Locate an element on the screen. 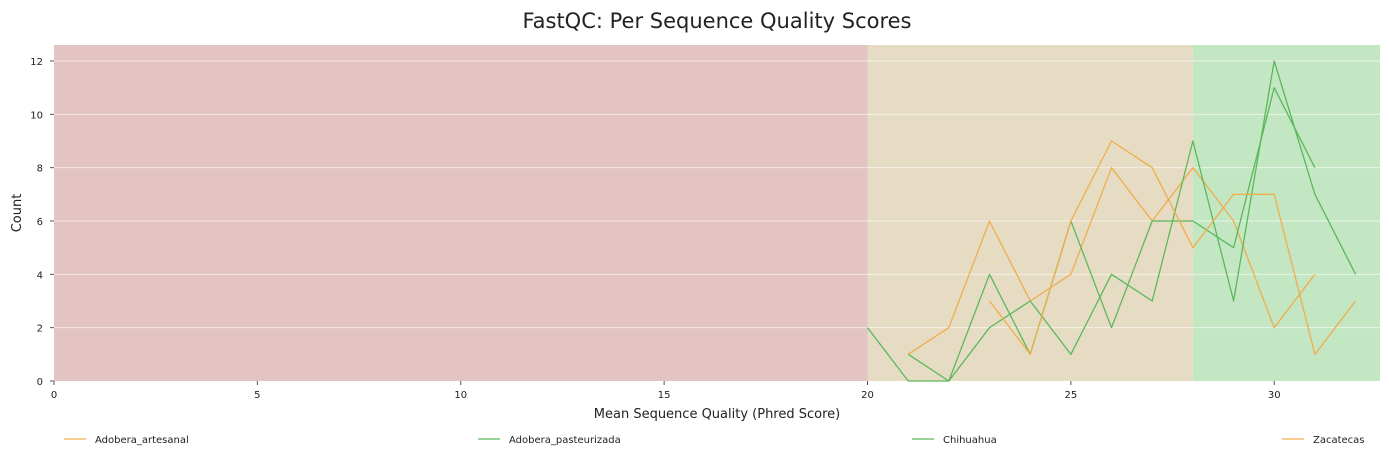 The width and height of the screenshot is (1389, 464). y-tick-label: 2 is located at coordinates (40, 329).